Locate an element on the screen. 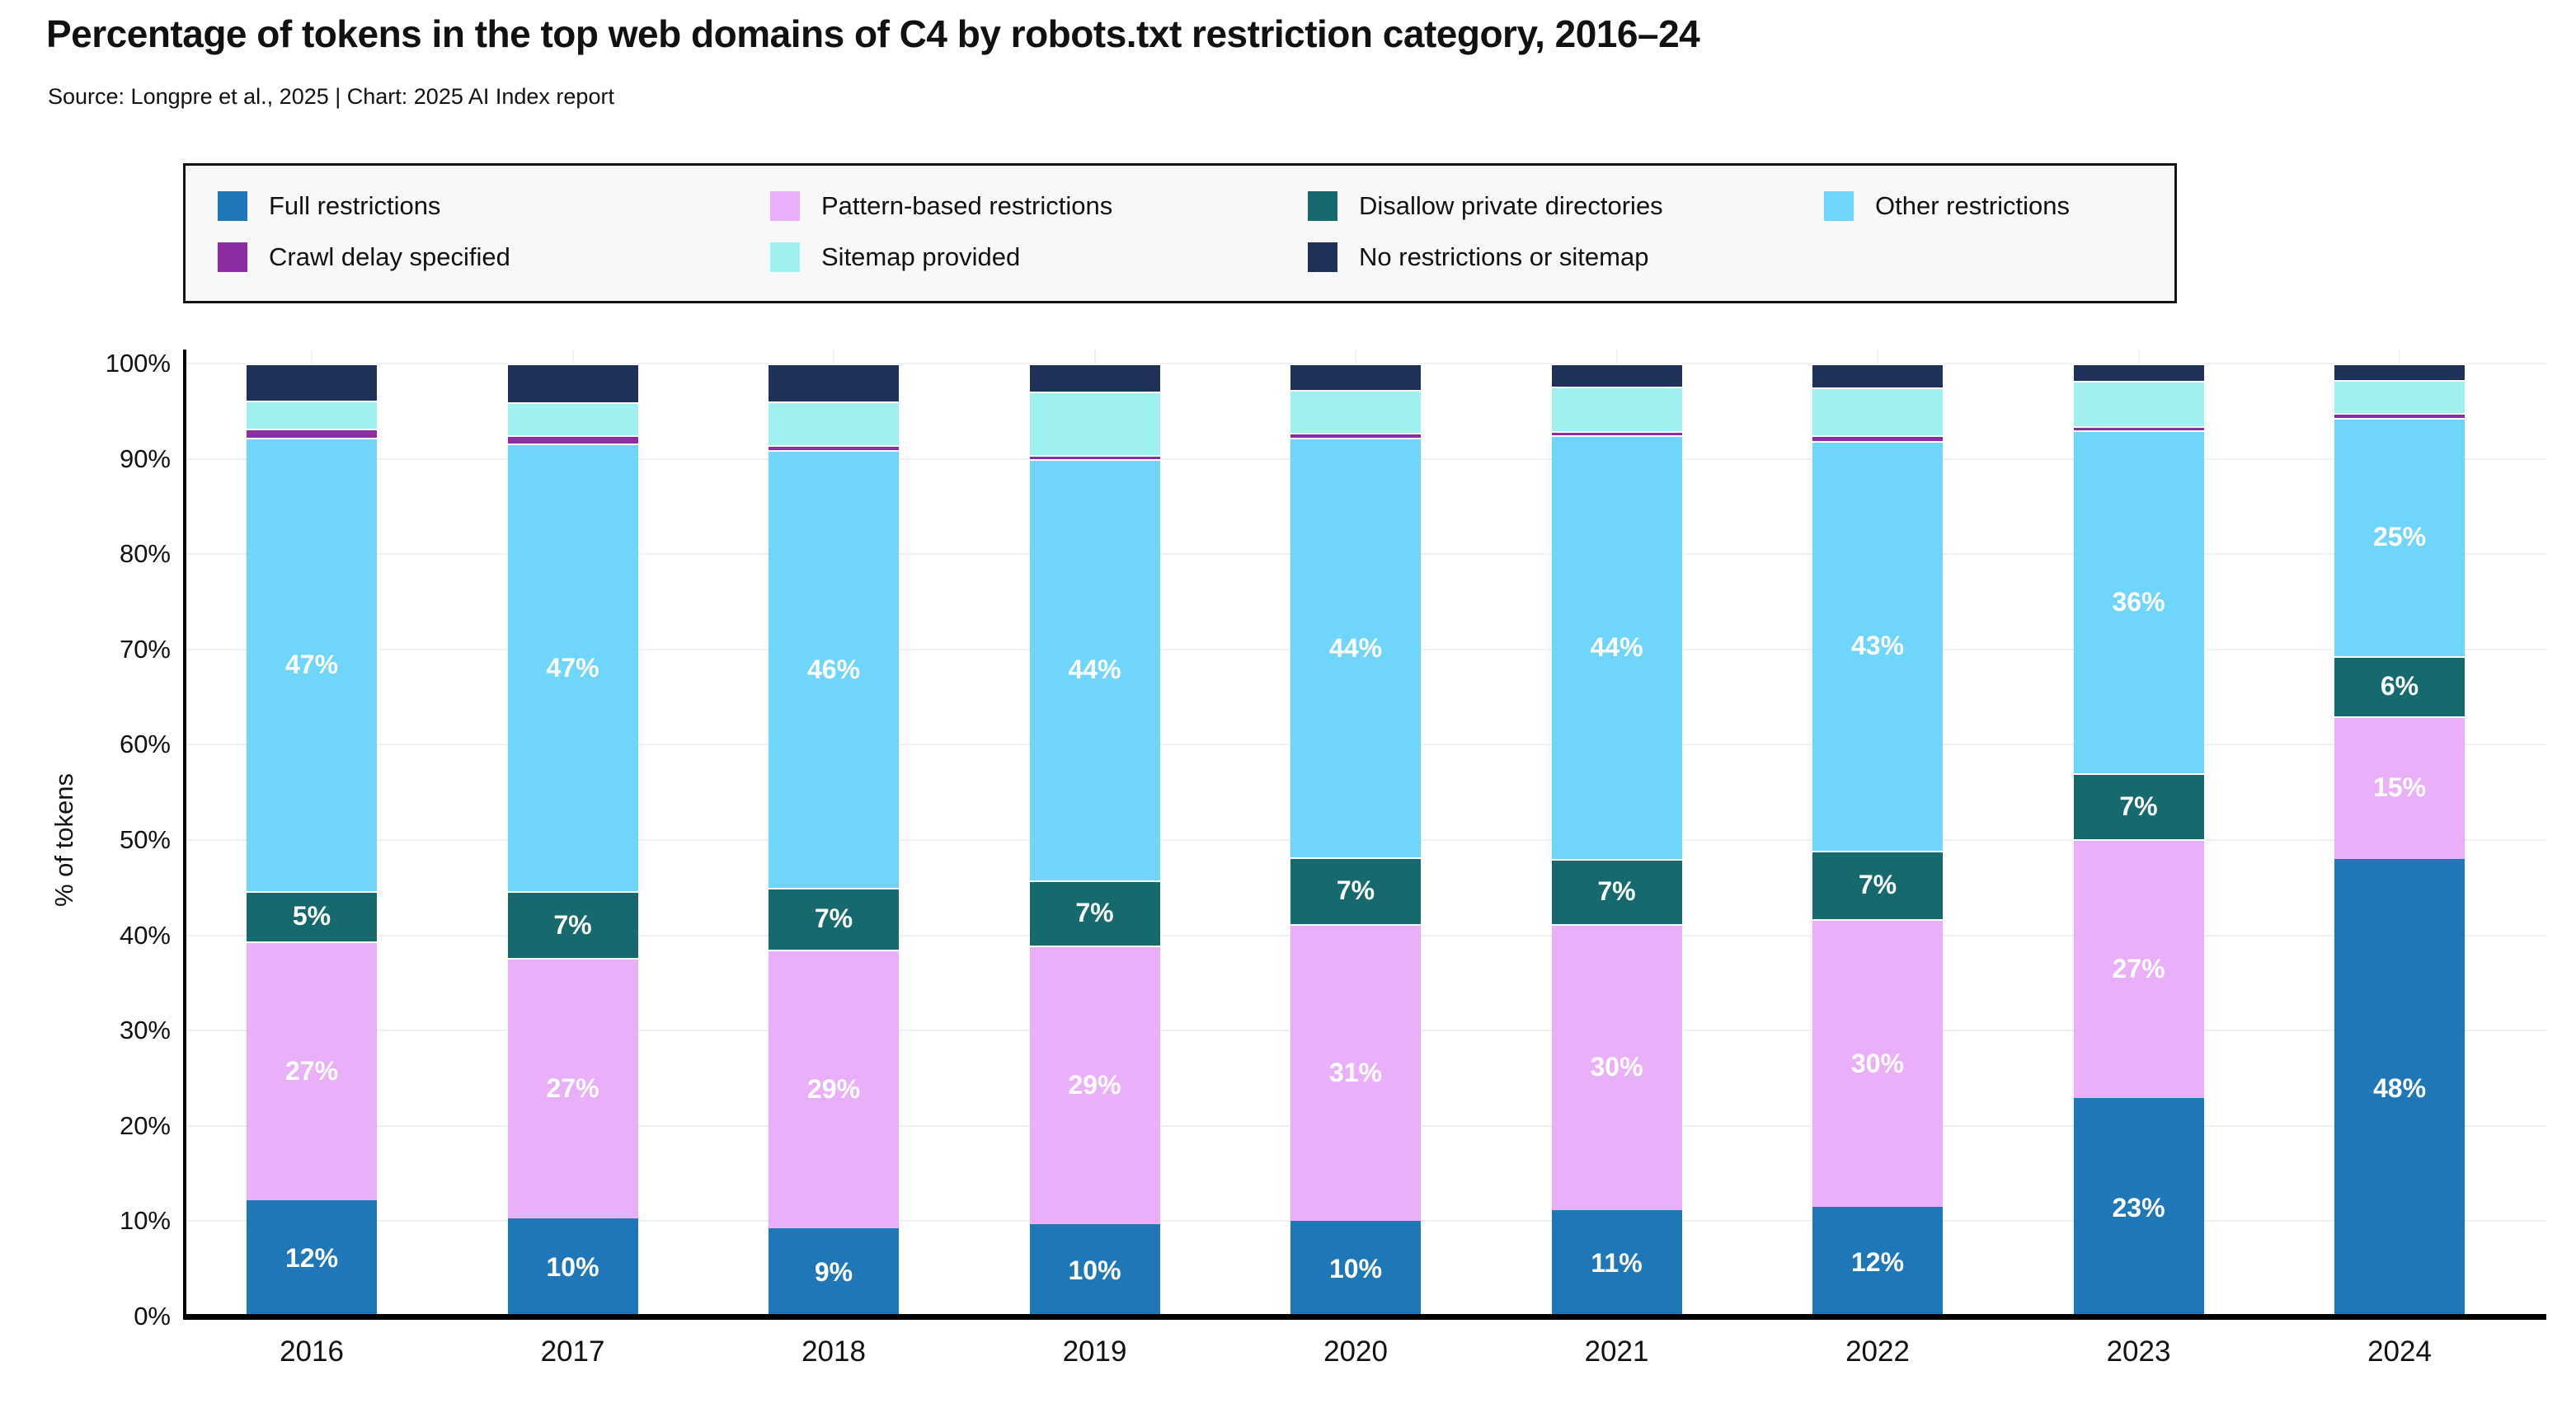 Image resolution: width=2576 pixels, height=1408 pixels. segment-2016-no-restrictions-or-sitemap is located at coordinates (312, 382).